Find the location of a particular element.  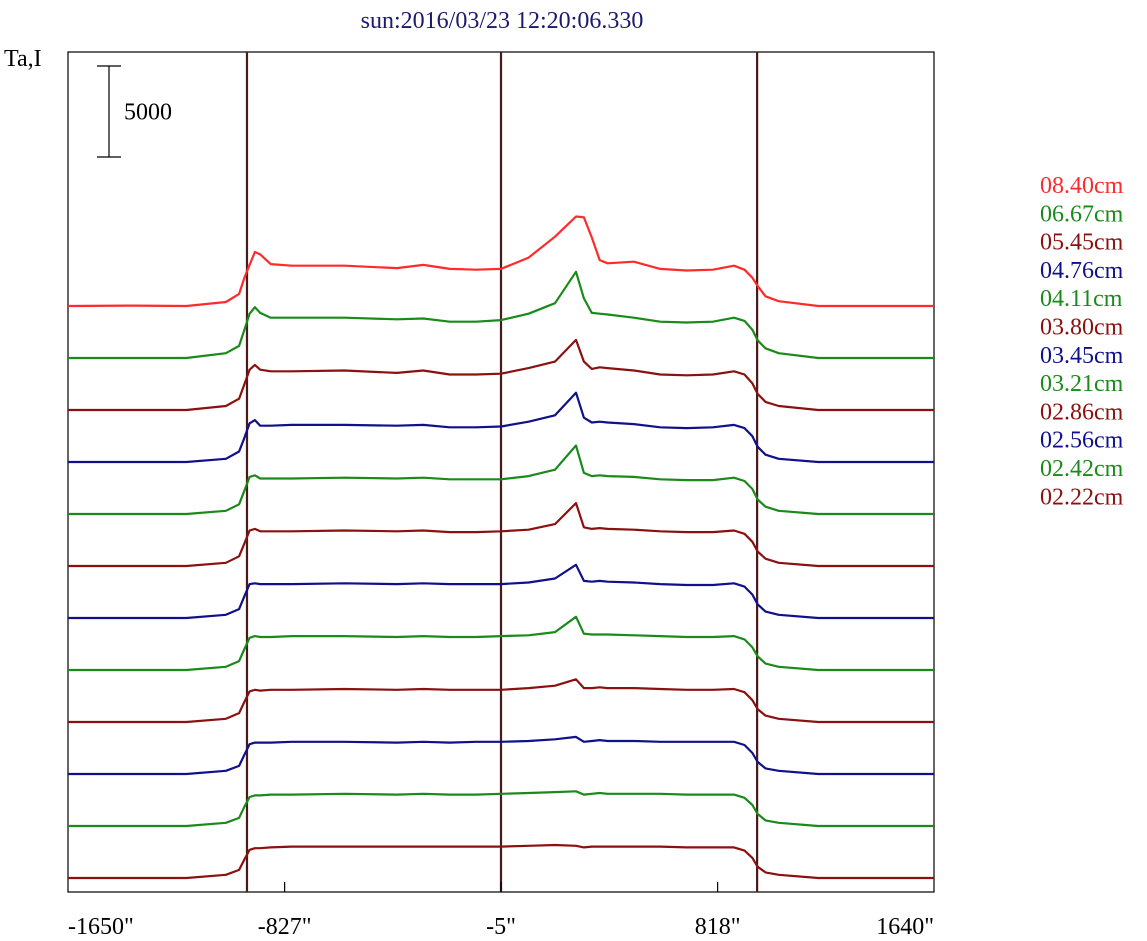

legend-entry-02.86cm: 02.86cm is located at coordinates (1082, 412).